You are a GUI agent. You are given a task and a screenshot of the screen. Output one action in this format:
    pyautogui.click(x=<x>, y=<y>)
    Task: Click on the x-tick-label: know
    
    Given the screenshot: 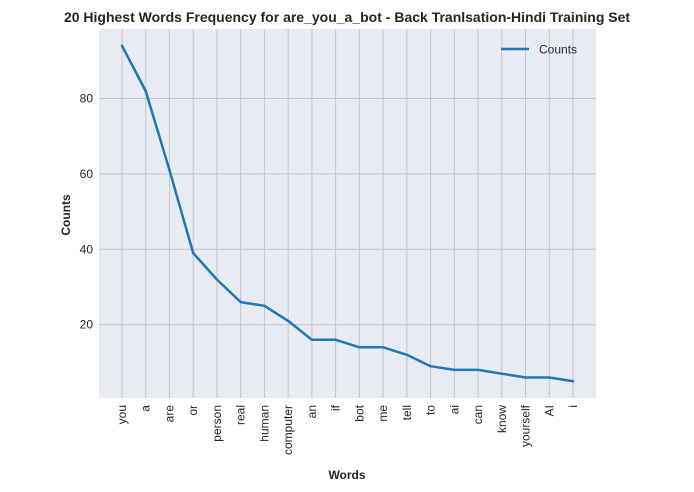 What is the action you would take?
    pyautogui.click(x=502, y=419)
    